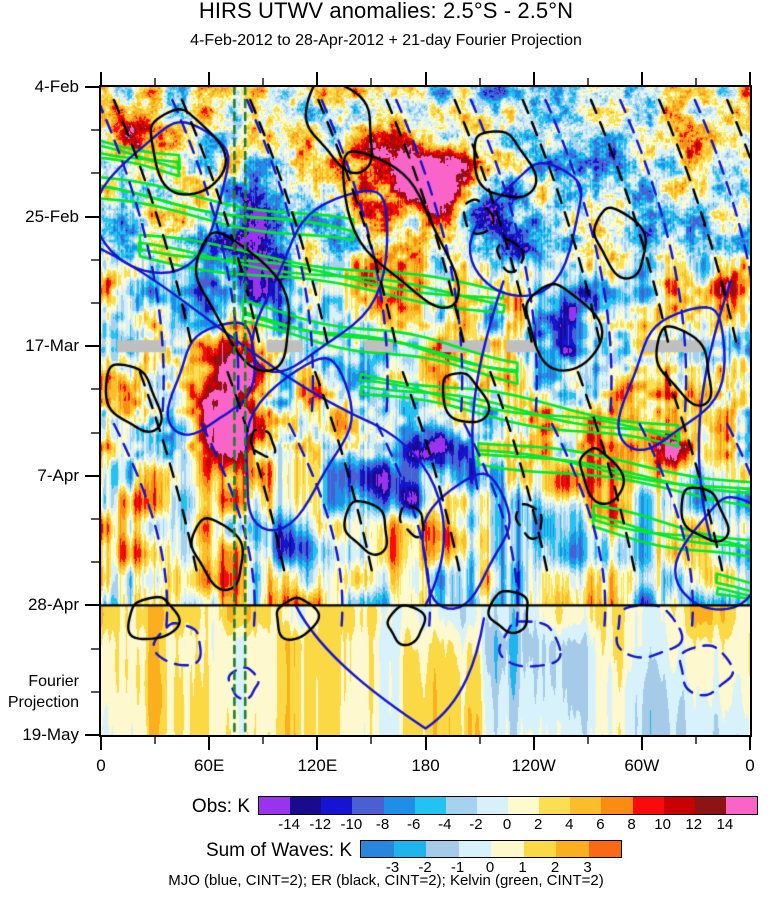  Describe the element at coordinates (382, 824) in the screenshot. I see `colorbar-tick-label: -8` at that location.